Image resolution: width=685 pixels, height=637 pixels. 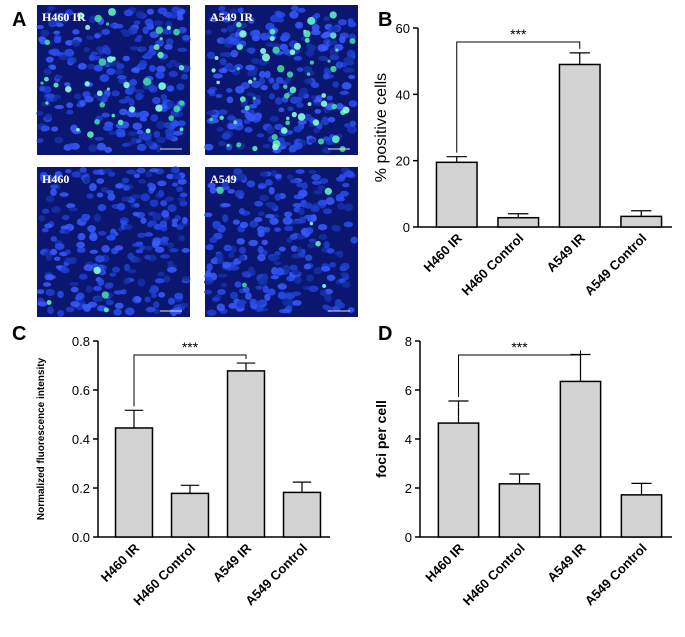 I want to click on x-tick-label: A549 Control, so click(x=616, y=265).